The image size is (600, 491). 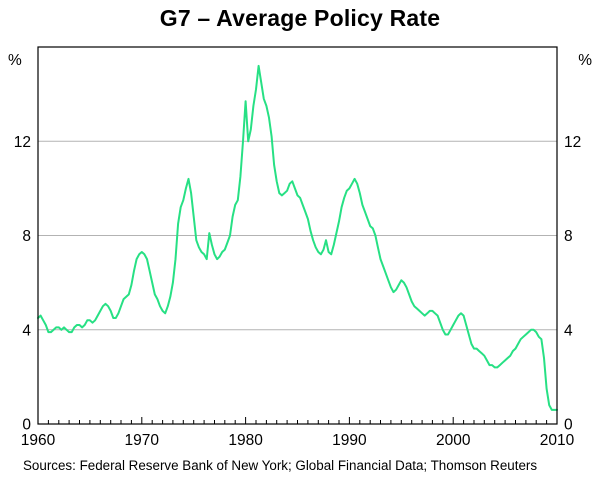 I want to click on chart-title: G7 – Average Policy Rate, so click(x=300, y=18).